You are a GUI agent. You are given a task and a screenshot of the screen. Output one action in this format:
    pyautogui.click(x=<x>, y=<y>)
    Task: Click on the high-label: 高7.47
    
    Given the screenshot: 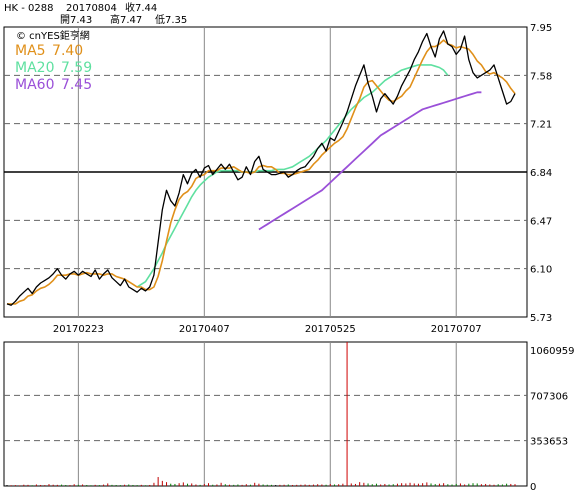 What is the action you would take?
    pyautogui.click(x=126, y=19)
    